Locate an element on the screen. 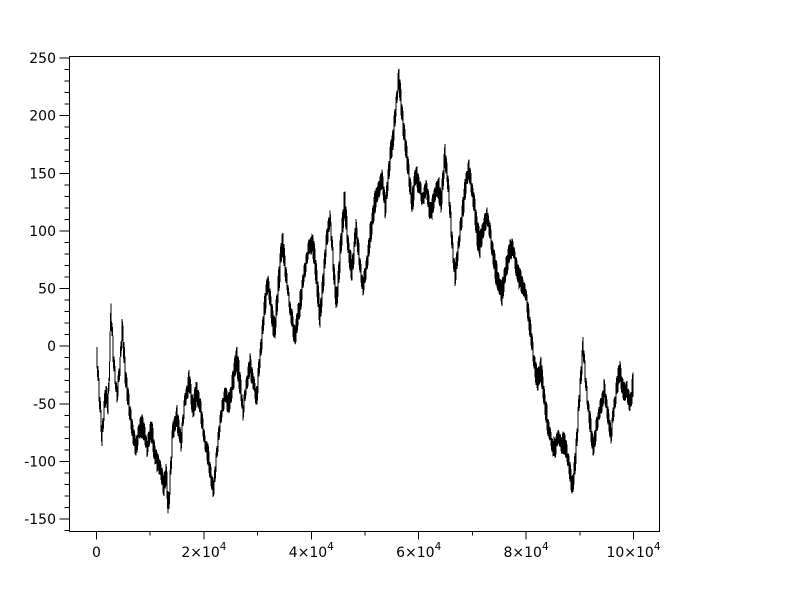 The image size is (800, 600). x-axis-tick-labels: 0 2×10⁴ 4×10⁴ 6×10⁴ 8×10⁴ 10×104 is located at coordinates (376, 551).